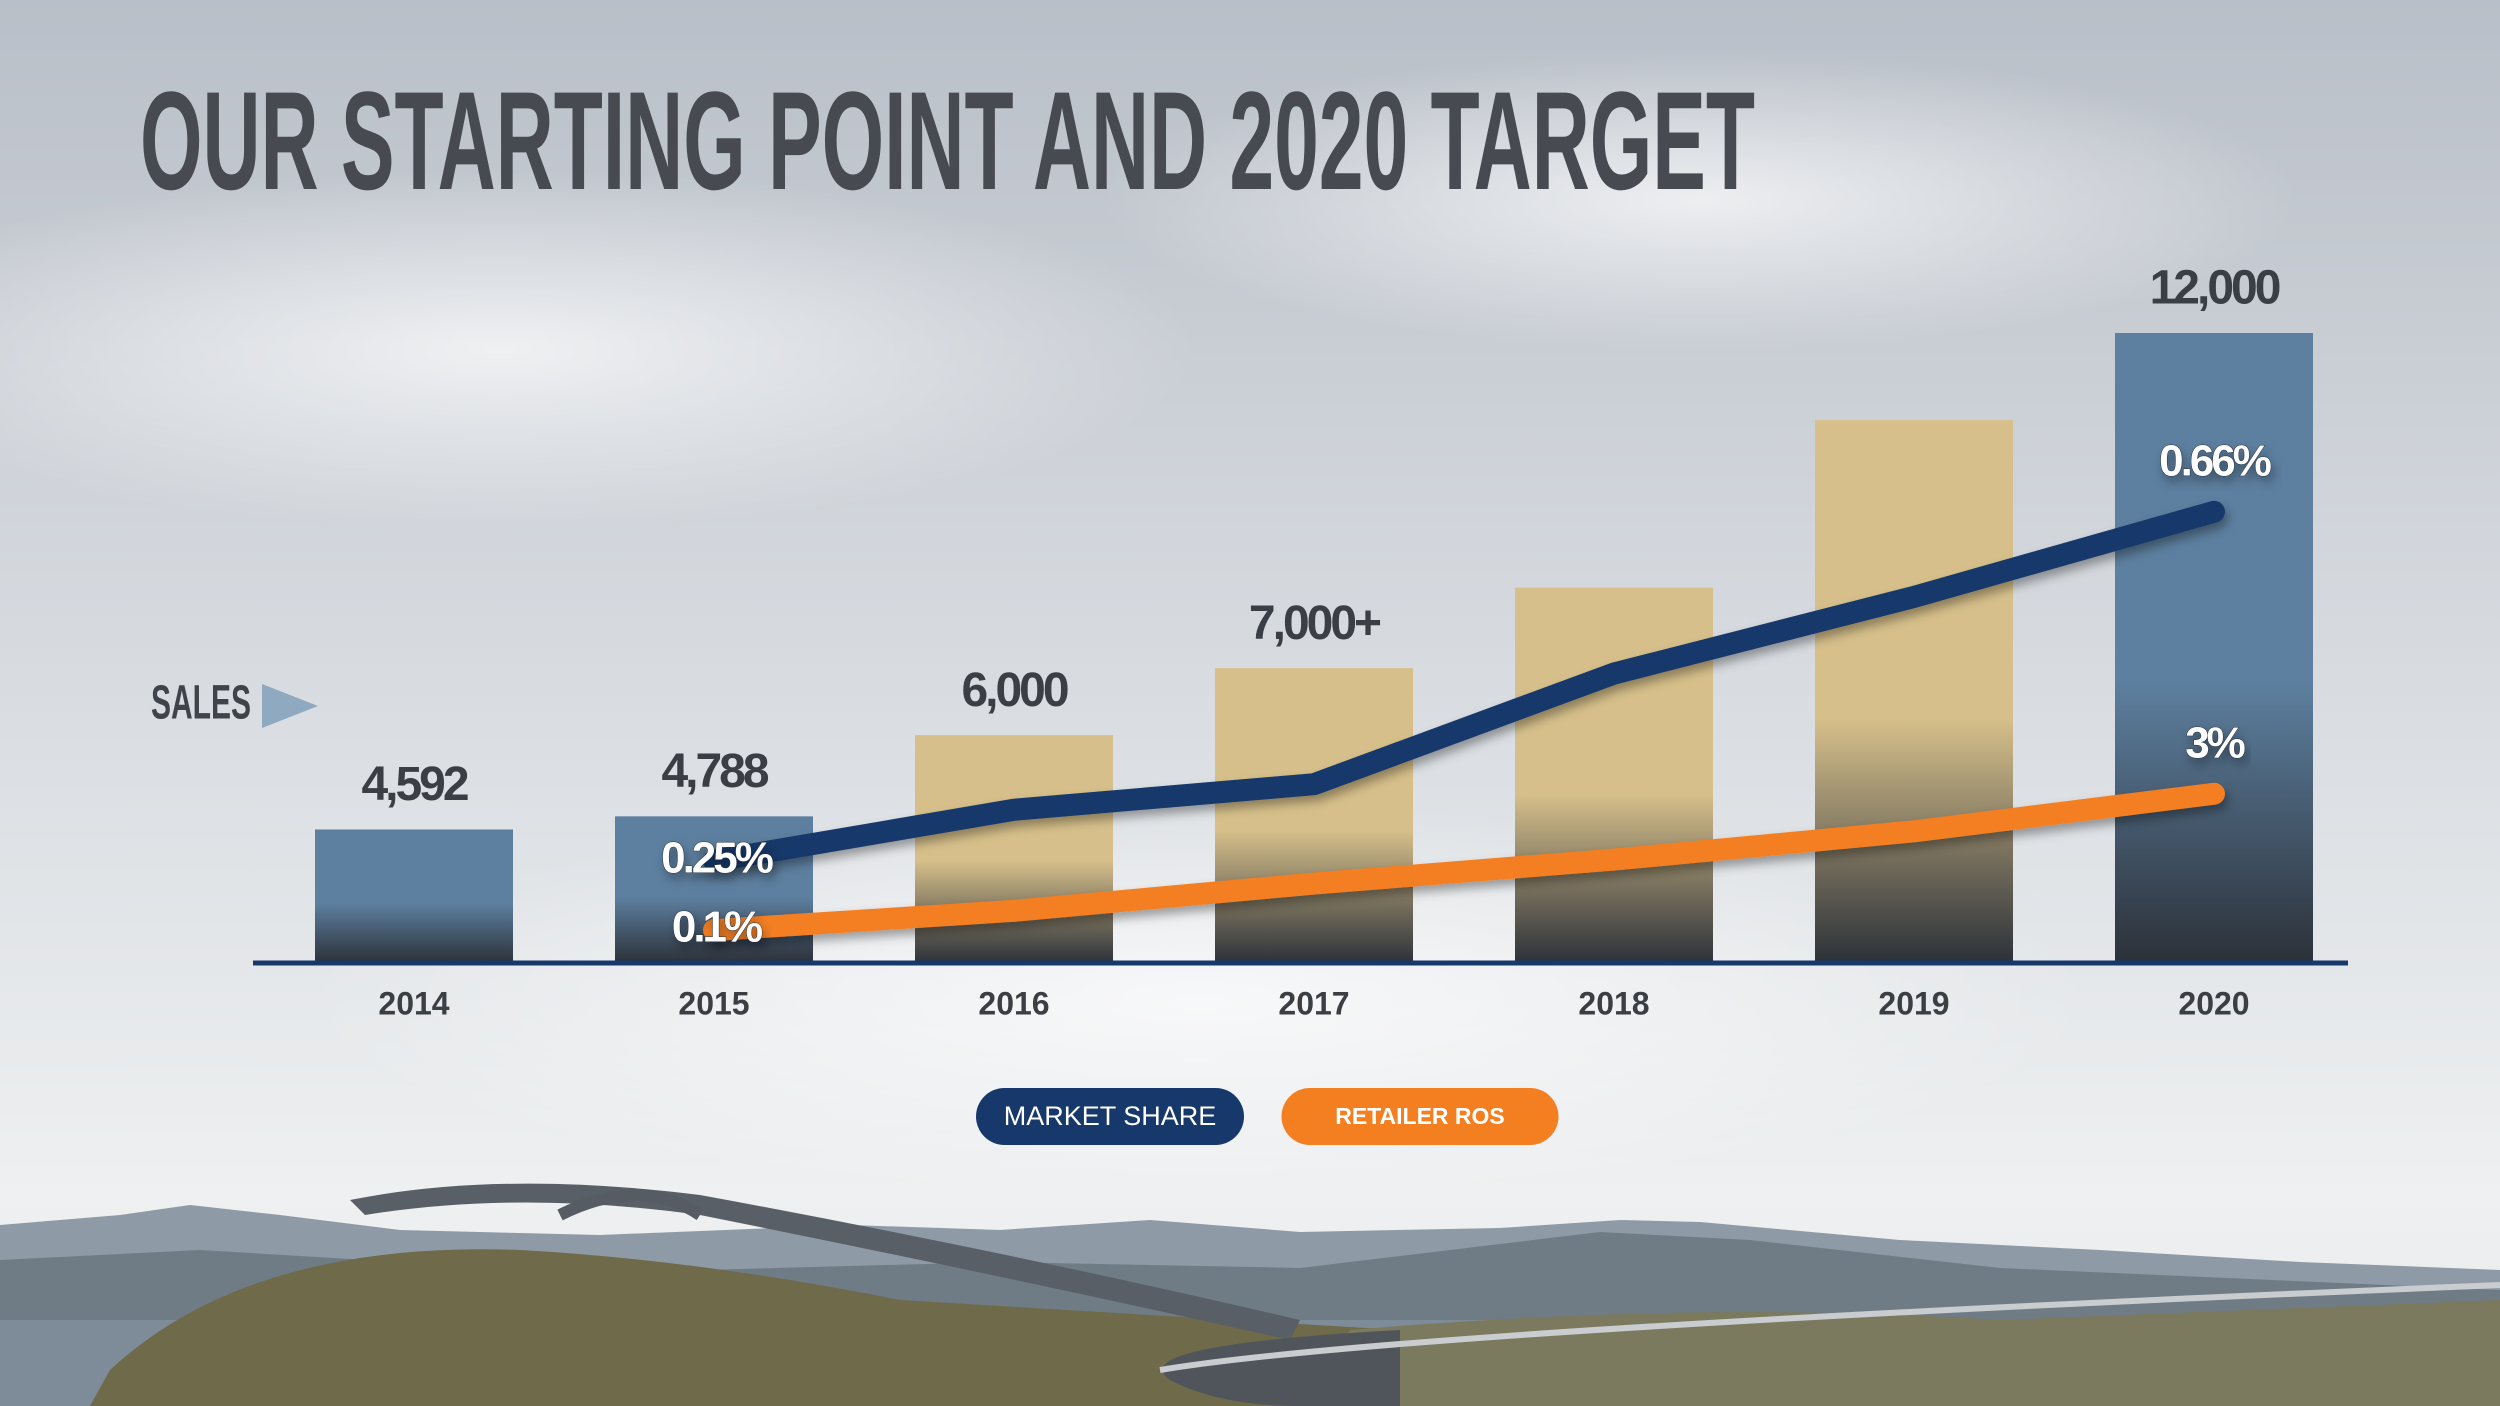  I want to click on line-value-label: 3%, so click(2214, 742).